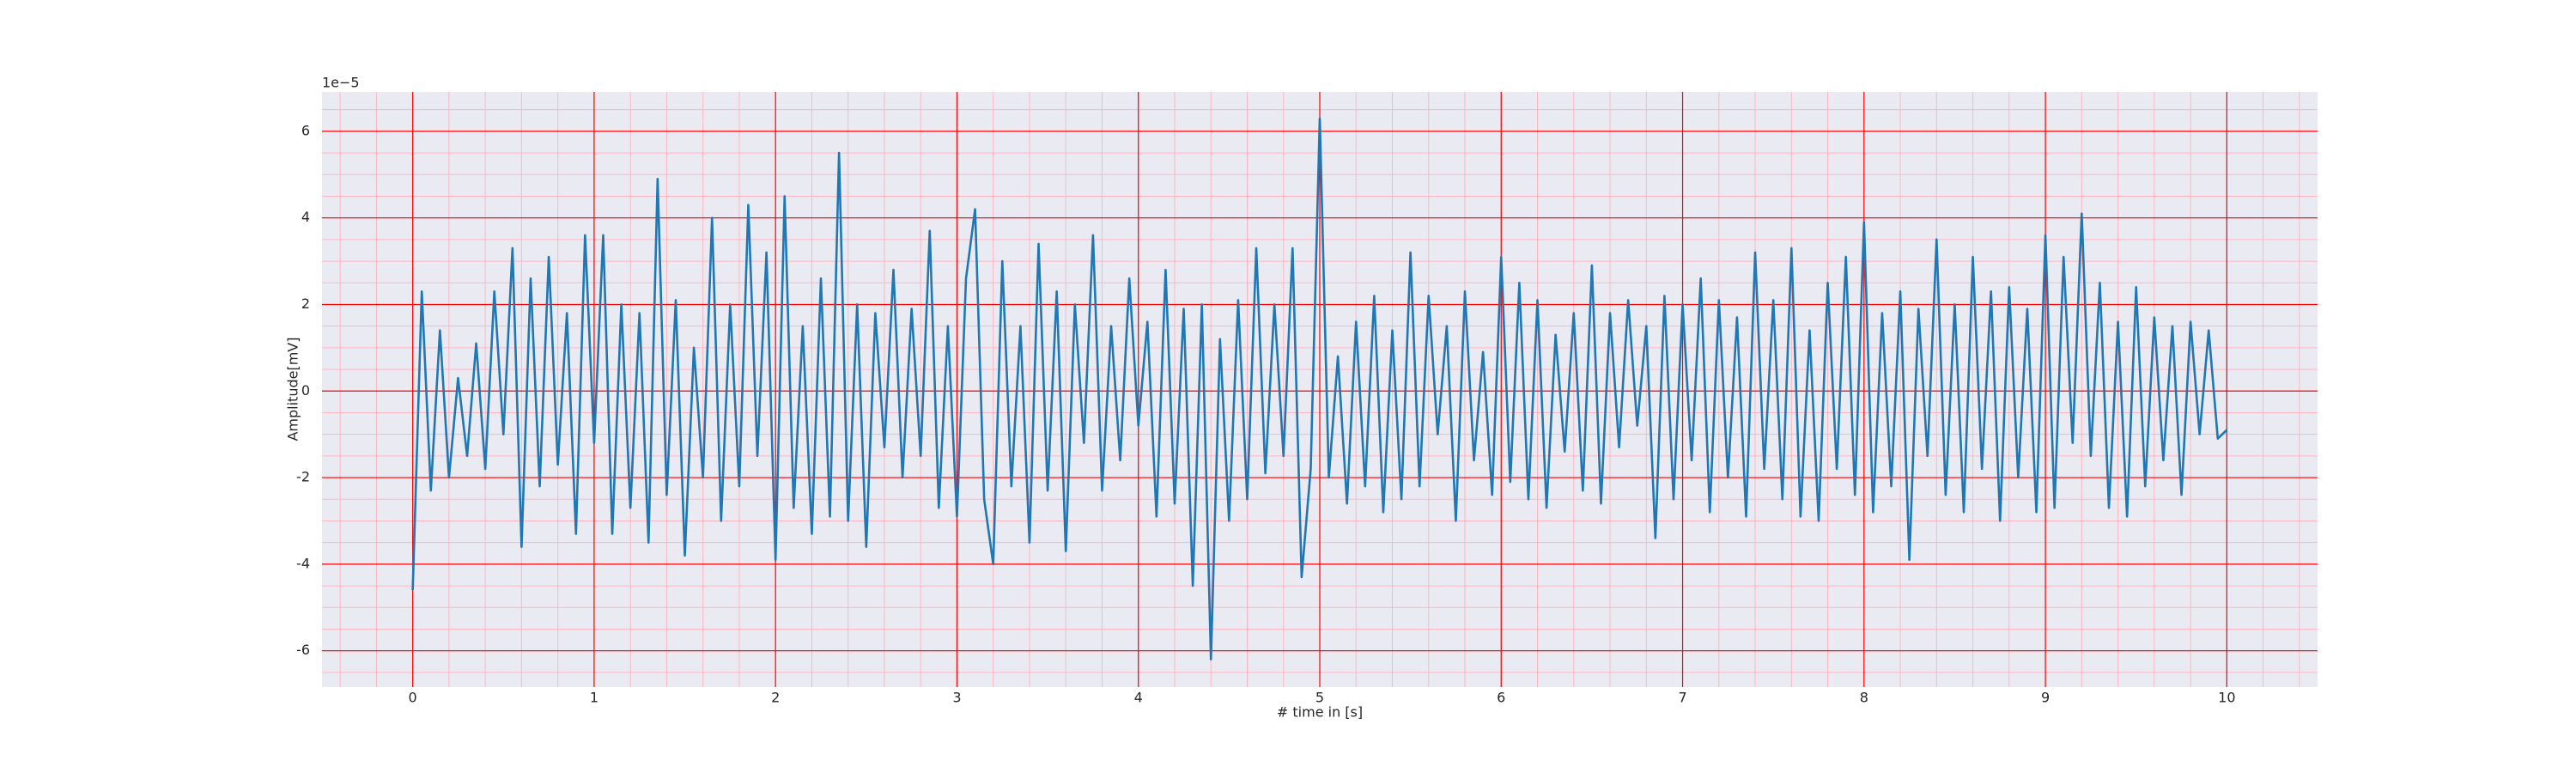 The height and width of the screenshot is (773, 2576). Describe the element at coordinates (2226, 698) in the screenshot. I see `x-tick-label: 10` at that location.